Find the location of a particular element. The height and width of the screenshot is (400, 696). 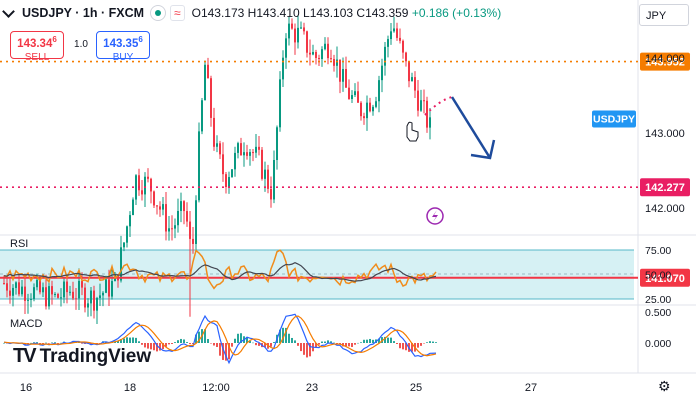

x-tick-label: 12:00 is located at coordinates (216, 388).